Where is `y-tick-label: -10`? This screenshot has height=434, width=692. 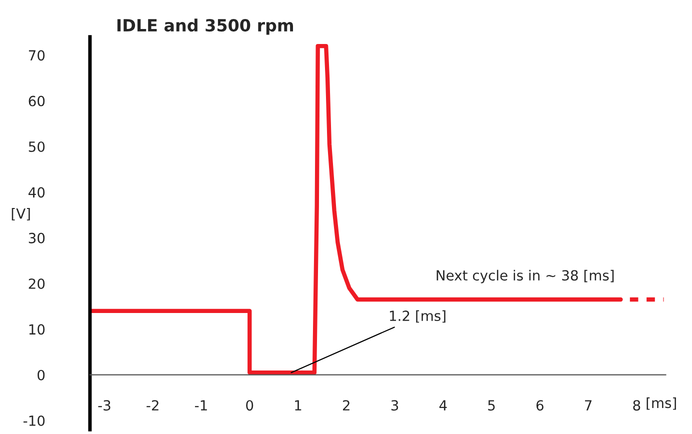
y-tick-label: -10 is located at coordinates (34, 420).